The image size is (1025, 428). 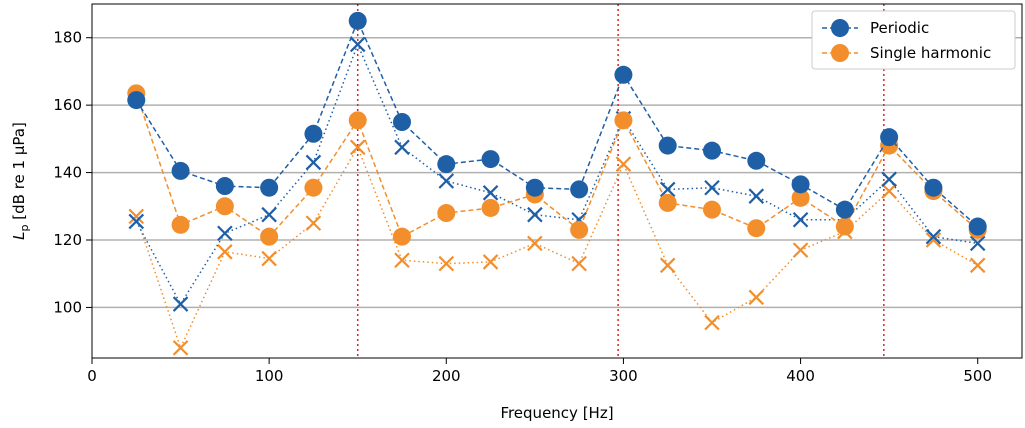 I want to click on y-axis-label-unit: [dB re 1 μPa], so click(x=19, y=173).